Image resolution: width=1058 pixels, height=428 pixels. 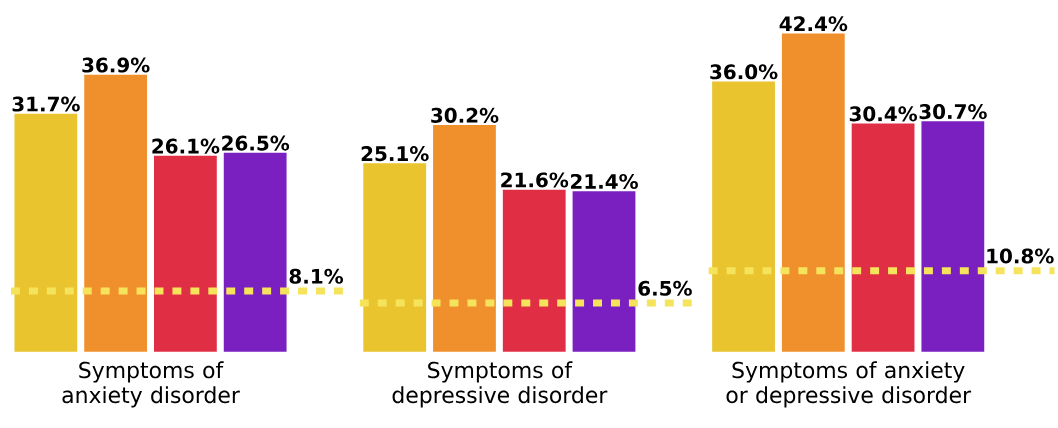 What do you see at coordinates (151, 384) in the screenshot?
I see `x-axis-title: Symptoms of anxiety disorder` at bounding box center [151, 384].